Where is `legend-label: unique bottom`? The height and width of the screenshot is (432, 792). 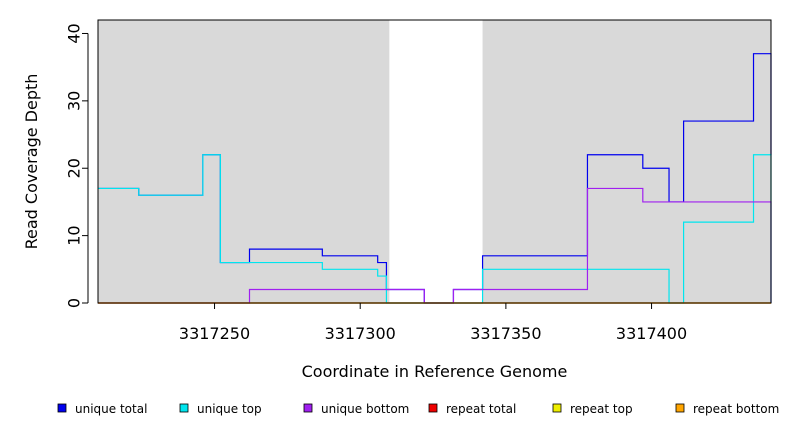
legend-label: unique bottom is located at coordinates (365, 409).